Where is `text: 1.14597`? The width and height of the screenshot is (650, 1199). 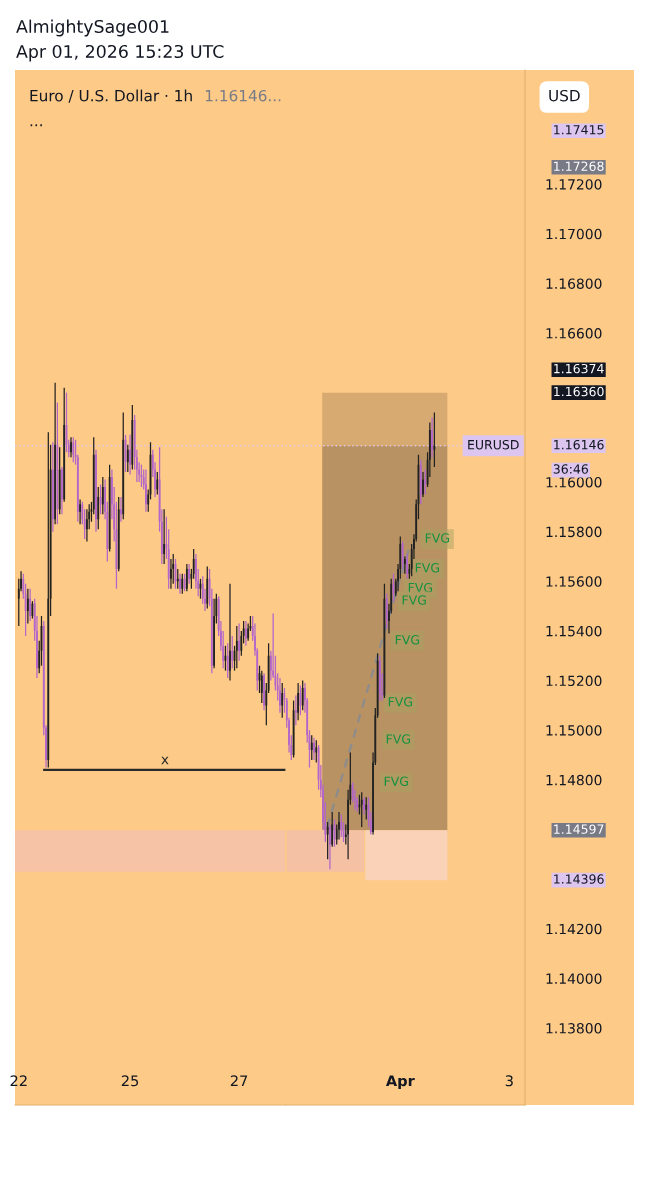
text: 1.14597 is located at coordinates (579, 829).